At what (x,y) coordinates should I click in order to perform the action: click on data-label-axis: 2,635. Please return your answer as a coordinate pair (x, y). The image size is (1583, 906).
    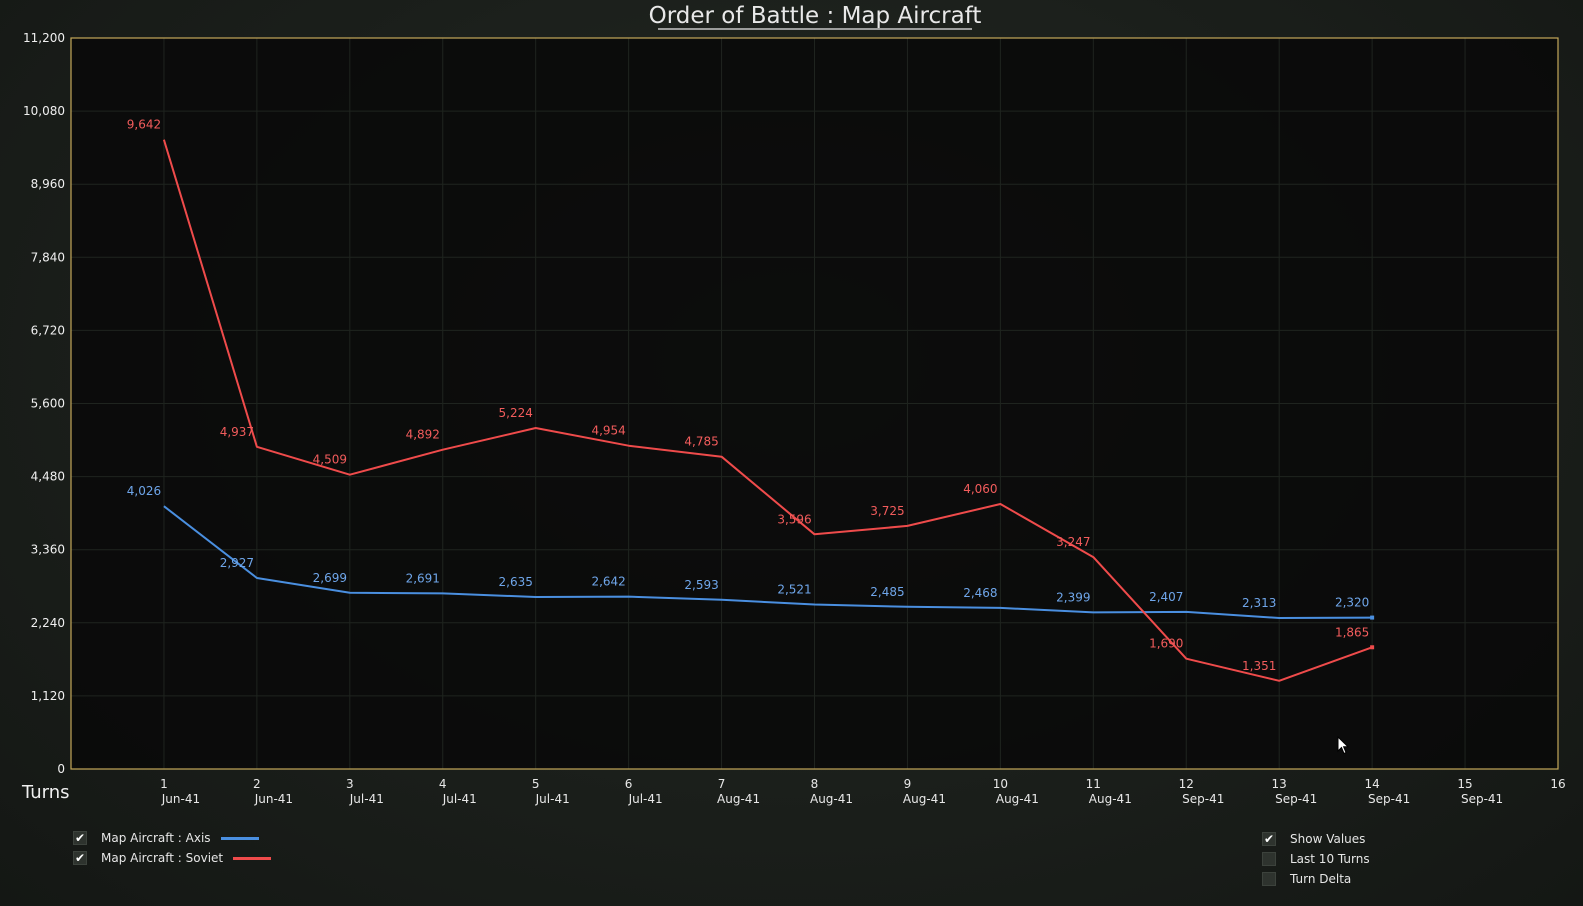
    Looking at the image, I should click on (516, 582).